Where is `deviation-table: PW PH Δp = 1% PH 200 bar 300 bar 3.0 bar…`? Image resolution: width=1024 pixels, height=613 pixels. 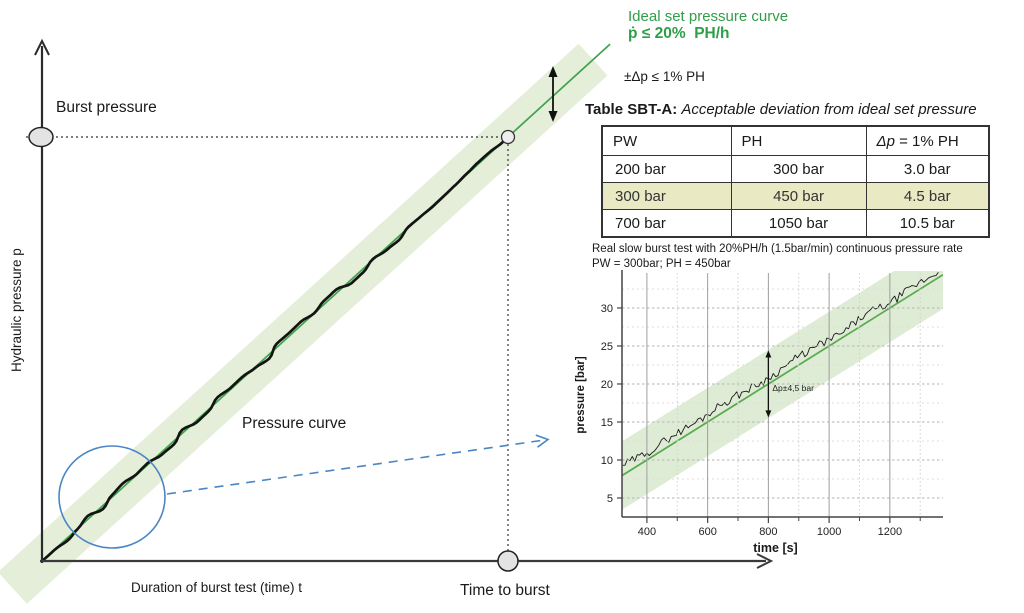 deviation-table: PW PH Δp = 1% PH 200 bar 300 bar 3.0 bar… is located at coordinates (795, 181).